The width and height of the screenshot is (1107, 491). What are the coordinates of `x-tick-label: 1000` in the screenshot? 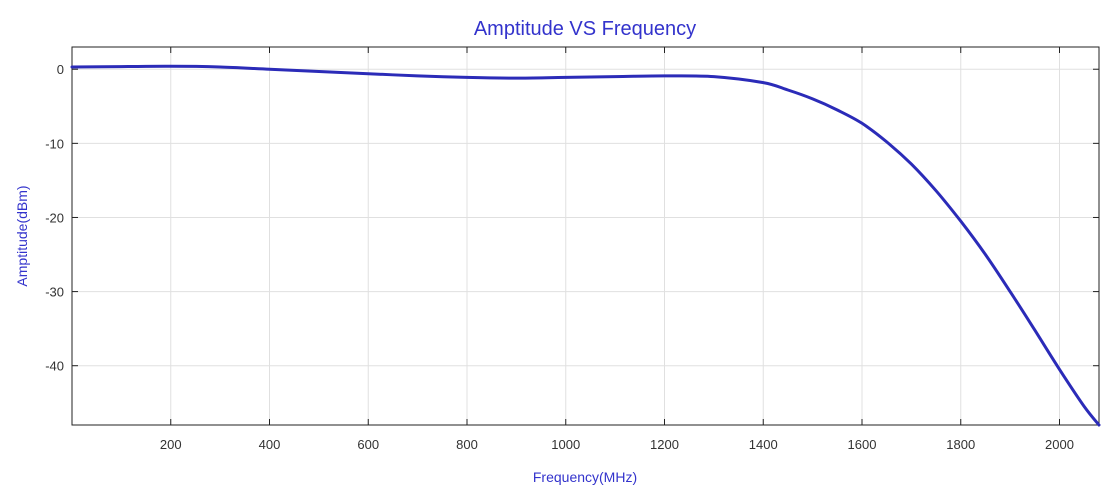 It's located at (565, 444).